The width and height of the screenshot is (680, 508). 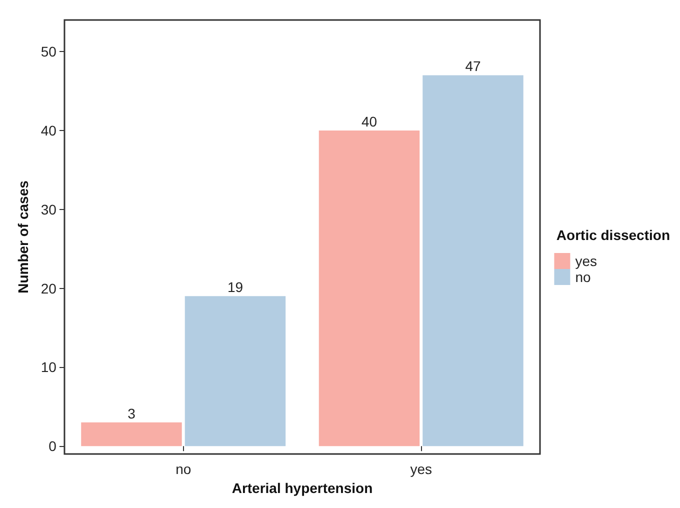 I want to click on y-tick-label: 10, so click(x=48, y=367).